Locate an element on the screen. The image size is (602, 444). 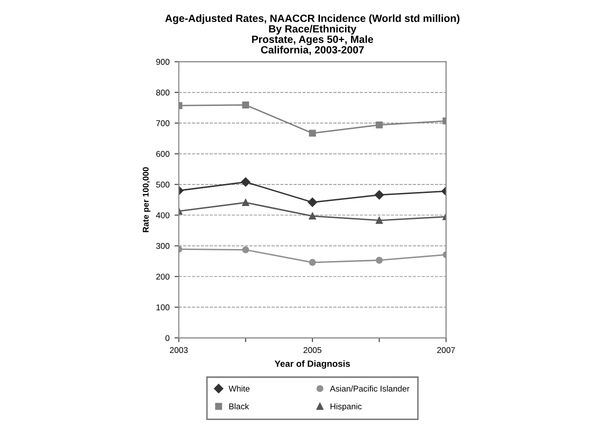
chart-title: Age-Adjusted Rates, NAACCR Incidence (World std million) By Race/Ethnicity Prostate, Ages 50+, Male California, 2003-2007 is located at coordinates (312, 34).